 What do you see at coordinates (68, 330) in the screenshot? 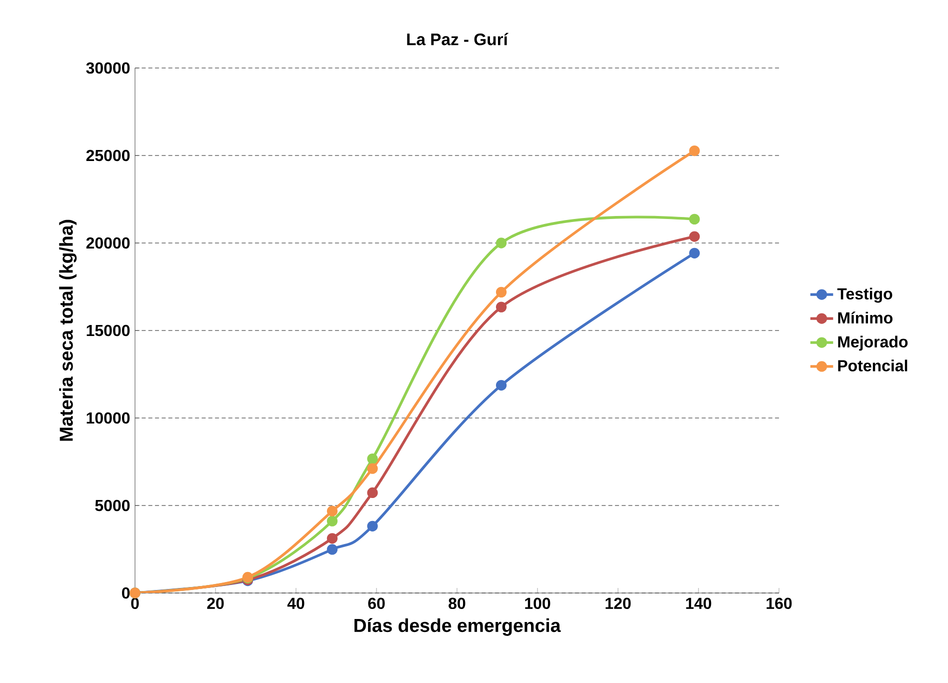
I see `y-axis-title: Materia seca total (kg/ha)` at bounding box center [68, 330].